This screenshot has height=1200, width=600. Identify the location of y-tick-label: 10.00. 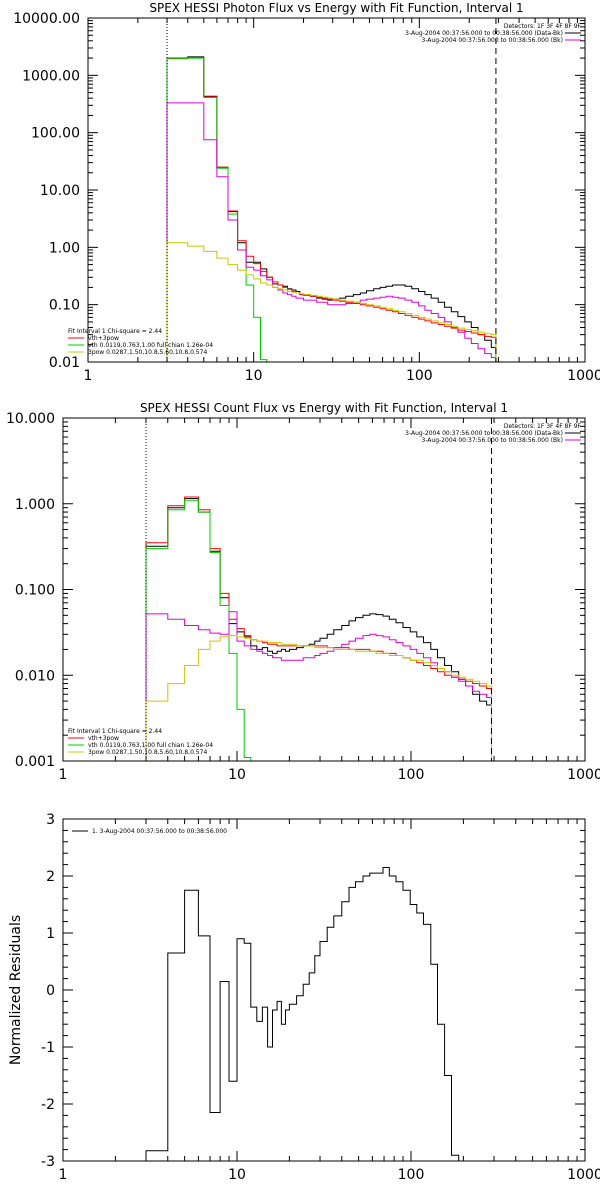
(60, 191).